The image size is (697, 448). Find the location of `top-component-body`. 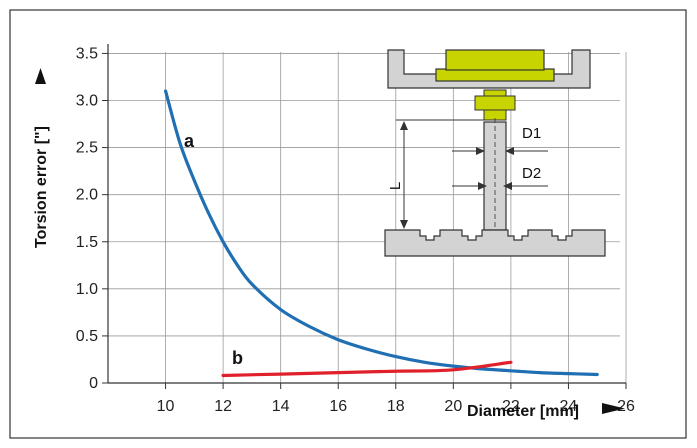

top-component-body is located at coordinates (495, 60).